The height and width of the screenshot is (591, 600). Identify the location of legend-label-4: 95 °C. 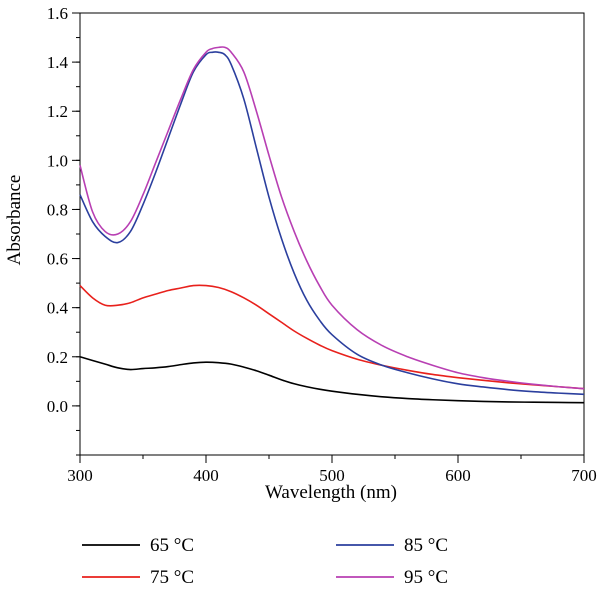
(426, 577).